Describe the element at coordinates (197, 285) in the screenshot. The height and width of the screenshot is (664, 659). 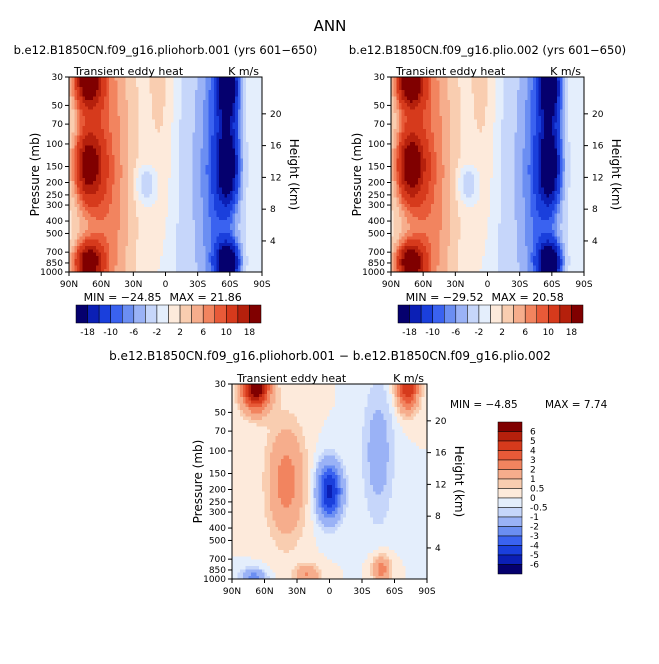
I see `x-tick-label: 30S` at that location.